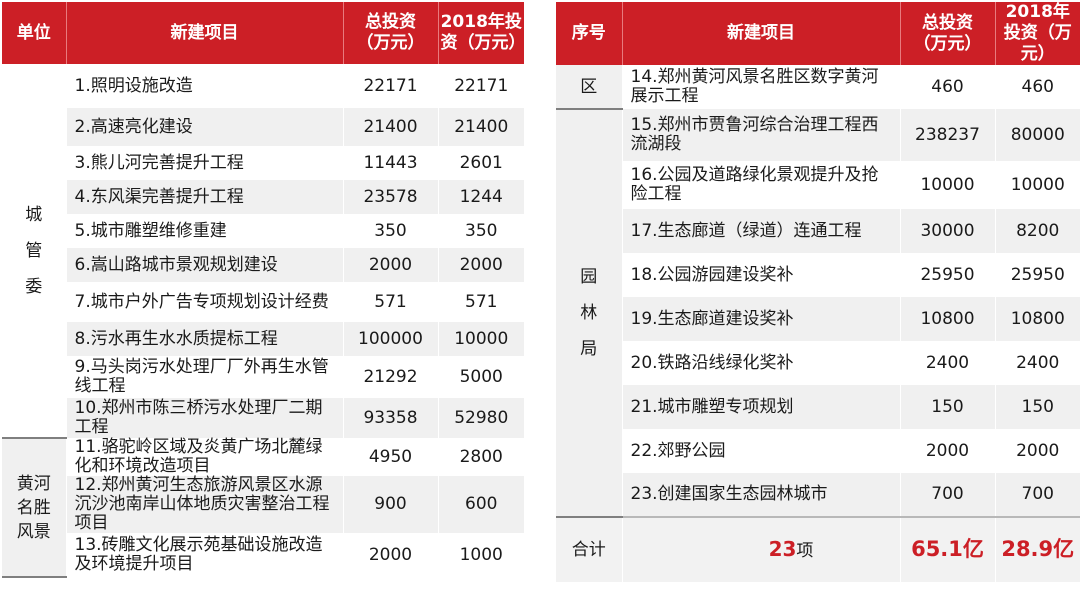  I want to click on total-label: 合计, so click(589, 549).